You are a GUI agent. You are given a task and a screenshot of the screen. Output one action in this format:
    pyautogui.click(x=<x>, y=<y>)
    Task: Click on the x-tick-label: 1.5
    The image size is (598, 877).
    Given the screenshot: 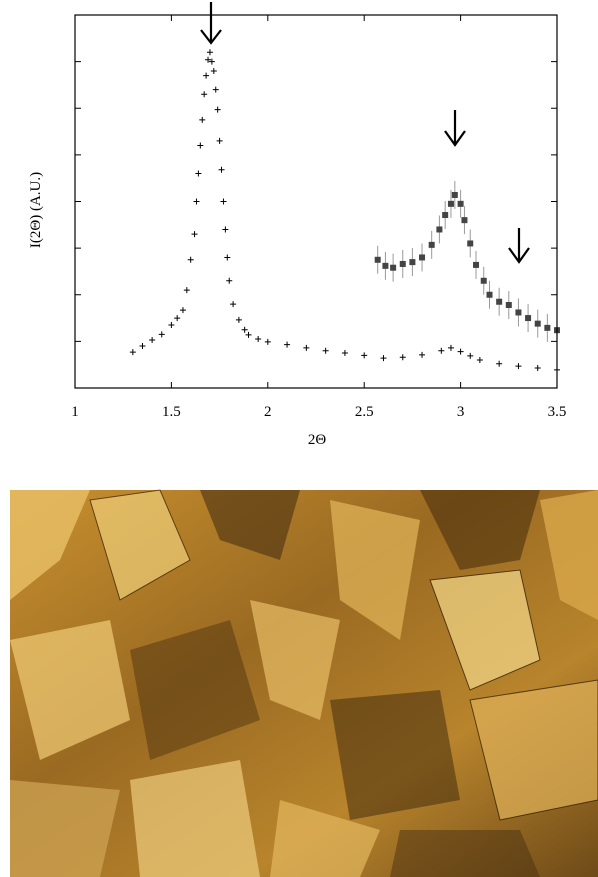 What is the action you would take?
    pyautogui.click(x=171, y=412)
    